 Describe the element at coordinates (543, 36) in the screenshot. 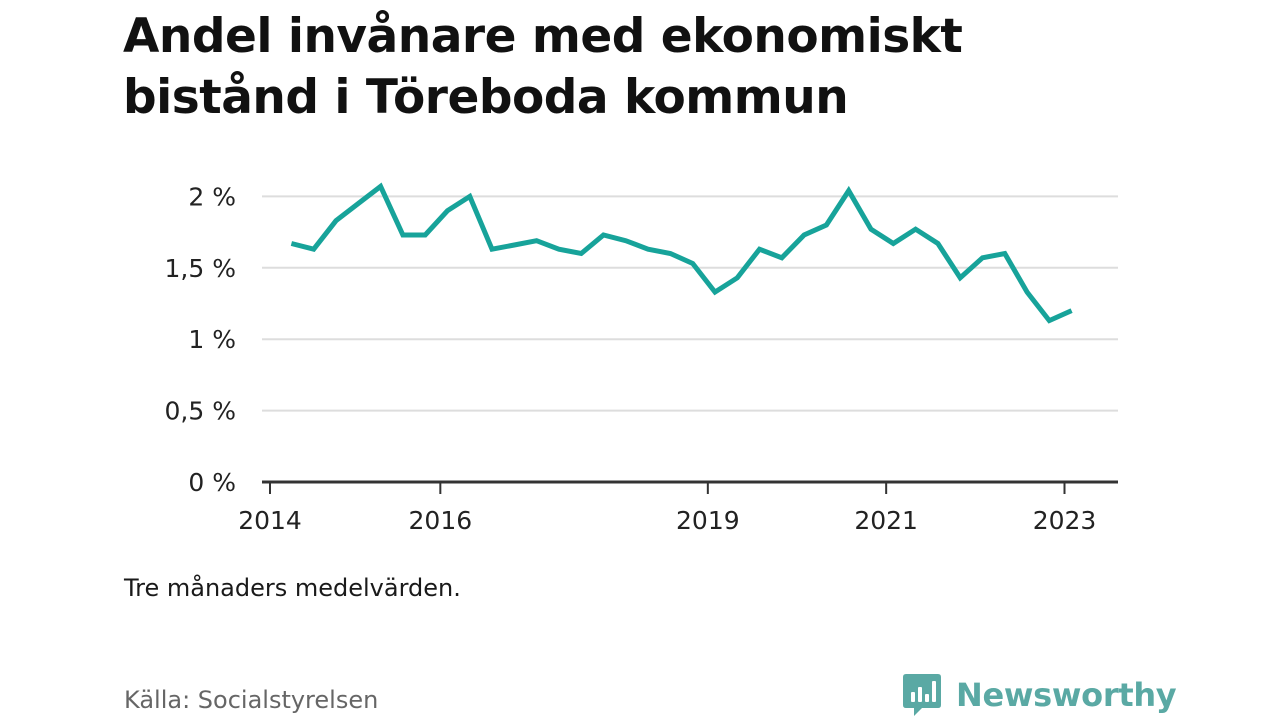

I see `chart-title-line-1: Andel invånare med ekonomiskt` at that location.